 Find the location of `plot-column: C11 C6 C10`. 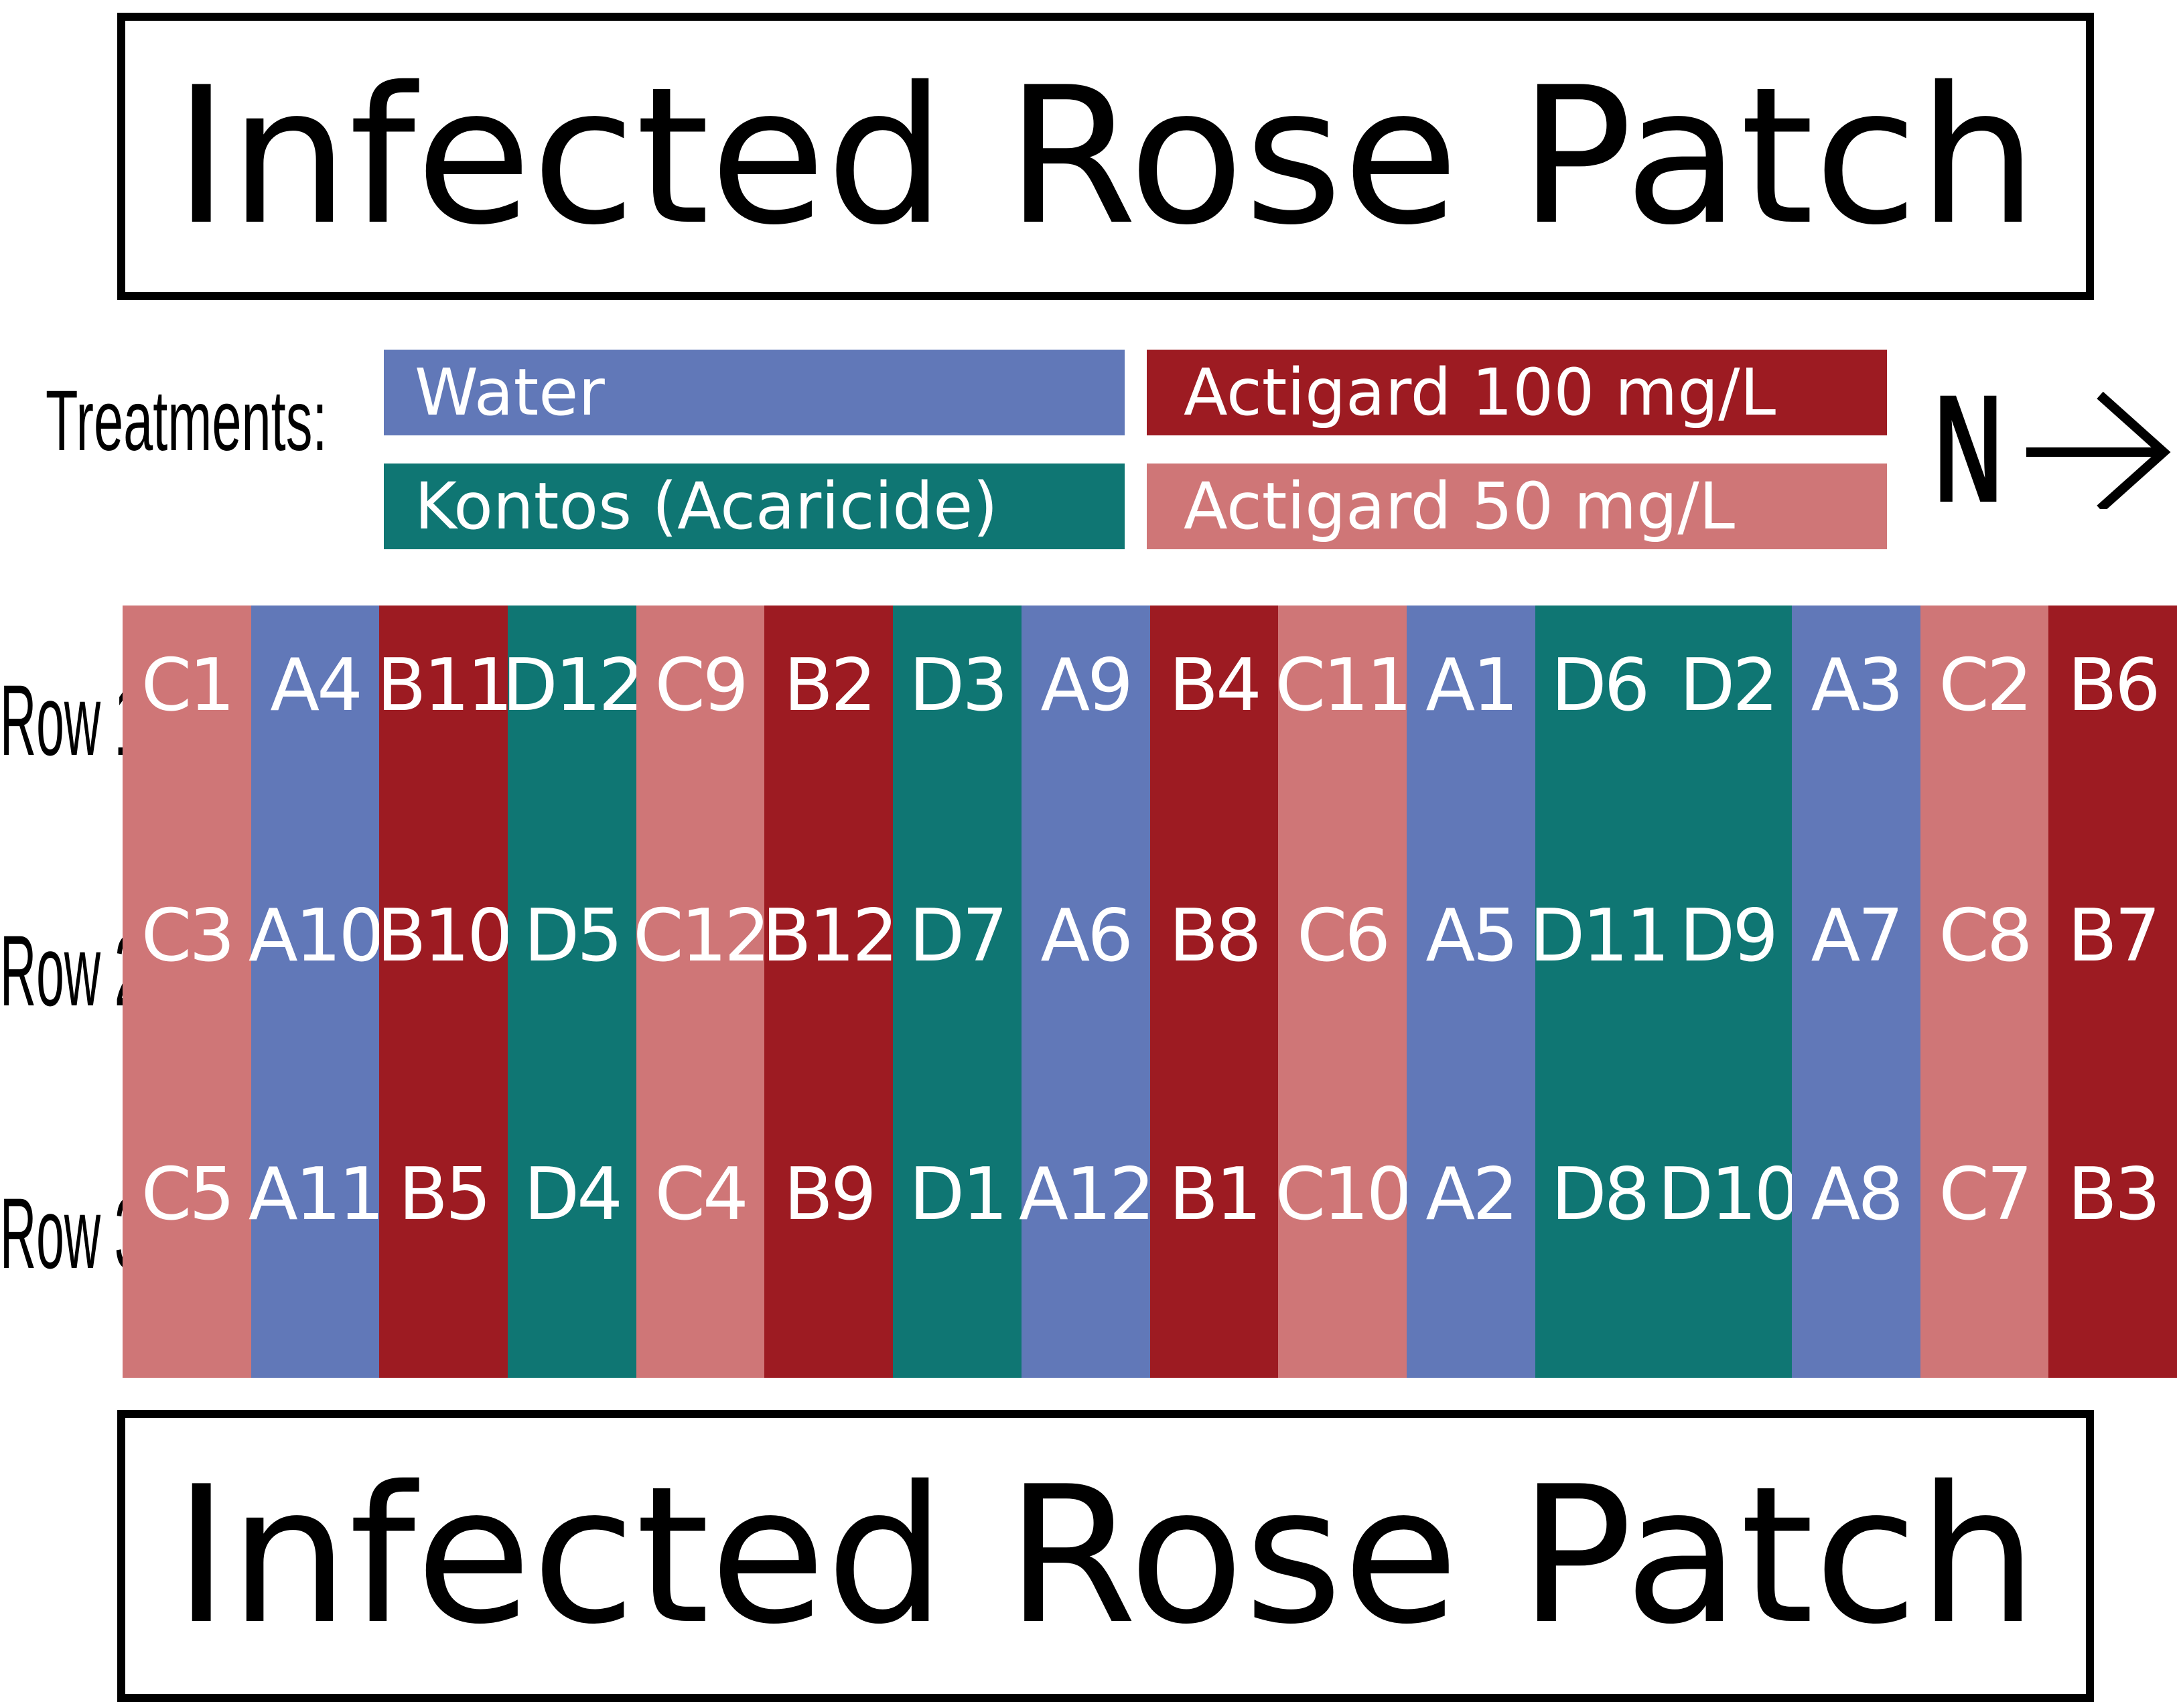

plot-column: C11 C6 C10 is located at coordinates (1342, 992).